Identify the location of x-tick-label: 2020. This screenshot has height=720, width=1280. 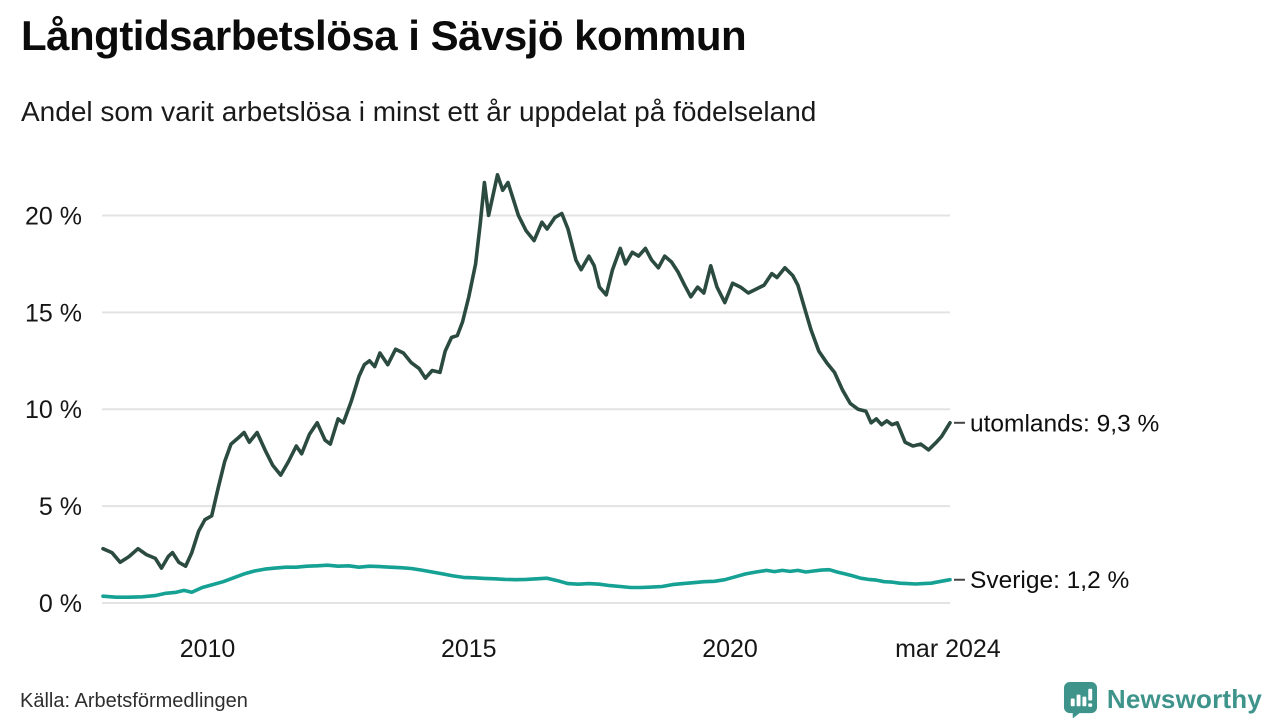
(730, 649).